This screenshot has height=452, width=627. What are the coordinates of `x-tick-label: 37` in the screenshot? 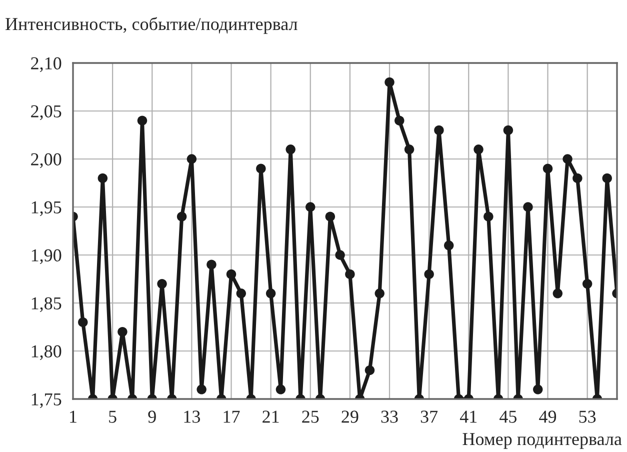 It's located at (429, 416).